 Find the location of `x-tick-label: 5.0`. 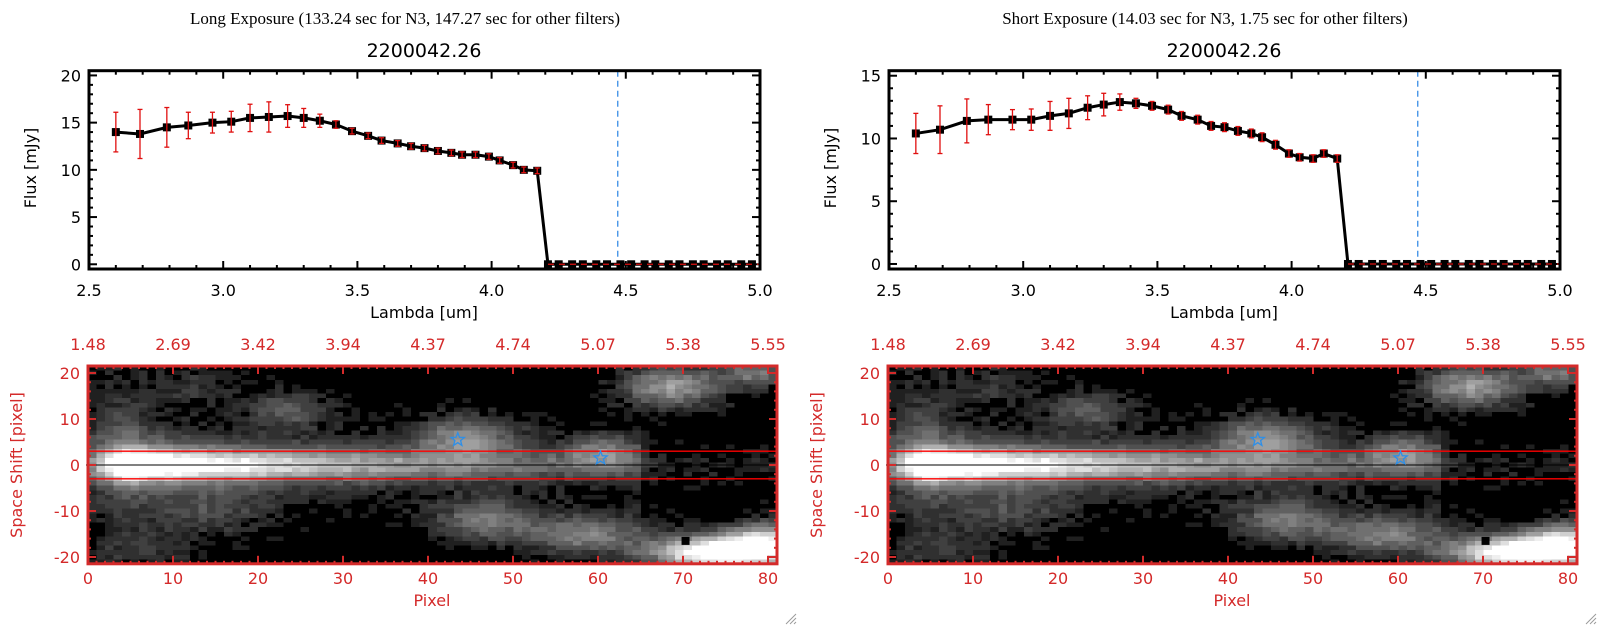

x-tick-label: 5.0 is located at coordinates (759, 290).